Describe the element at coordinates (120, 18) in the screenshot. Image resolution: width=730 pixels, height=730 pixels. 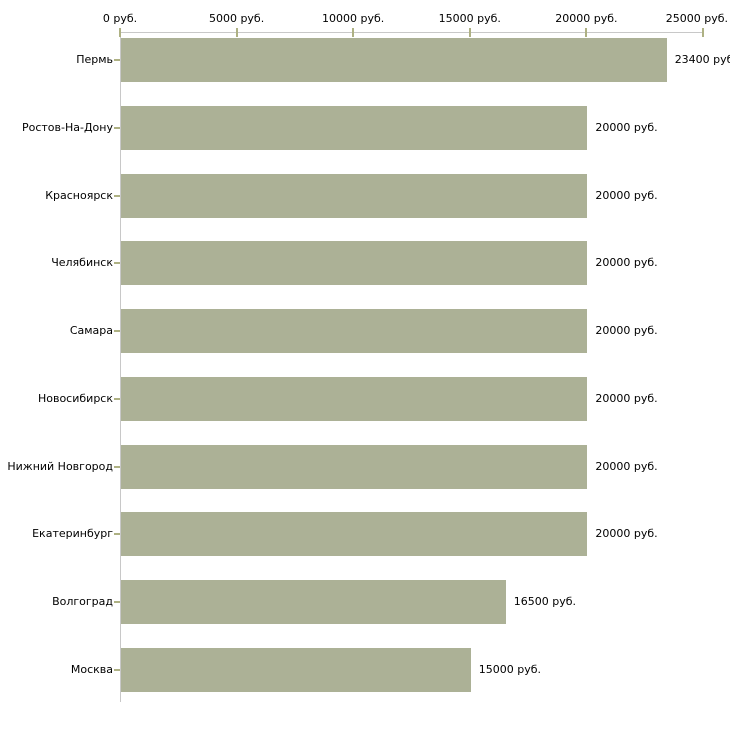
I see `x-axis-tick-label: 0 руб.` at that location.